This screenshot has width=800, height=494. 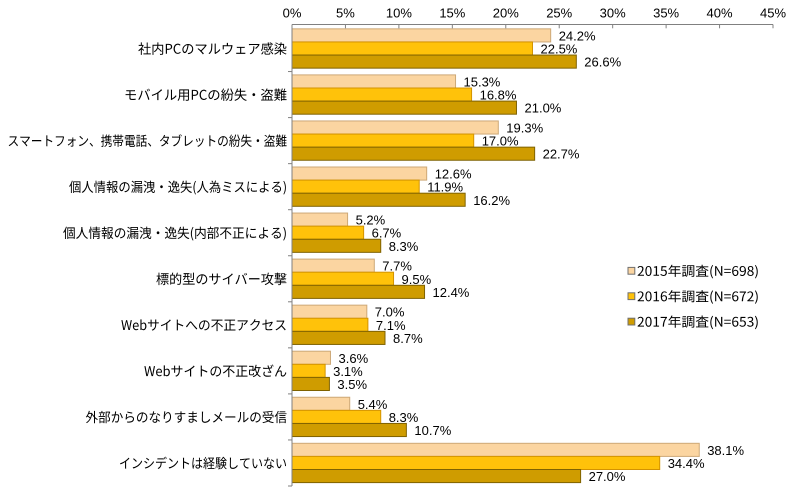 What do you see at coordinates (452, 13) in the screenshot?
I see `svg-text: 15%` at bounding box center [452, 13].